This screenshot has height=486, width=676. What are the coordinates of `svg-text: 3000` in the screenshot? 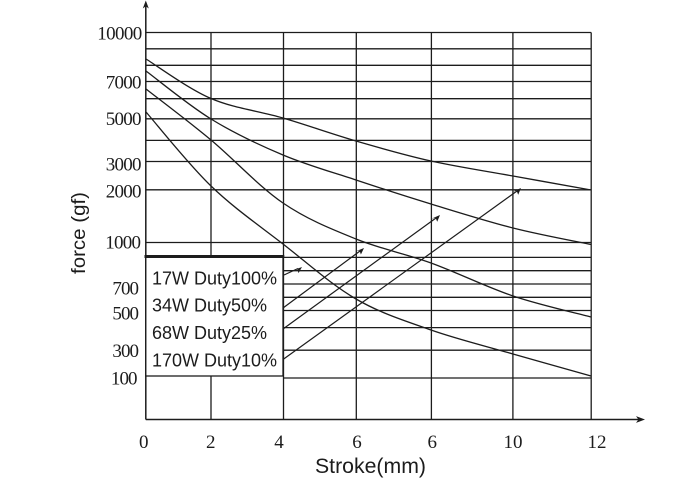 It's located at (124, 165).